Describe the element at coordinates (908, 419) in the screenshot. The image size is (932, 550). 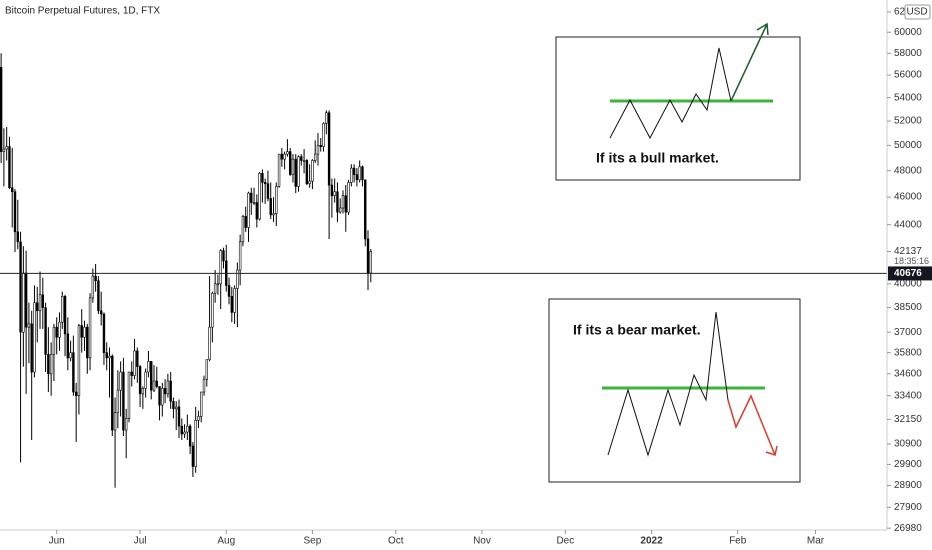
I see `y-tick-label: 32150` at that location.